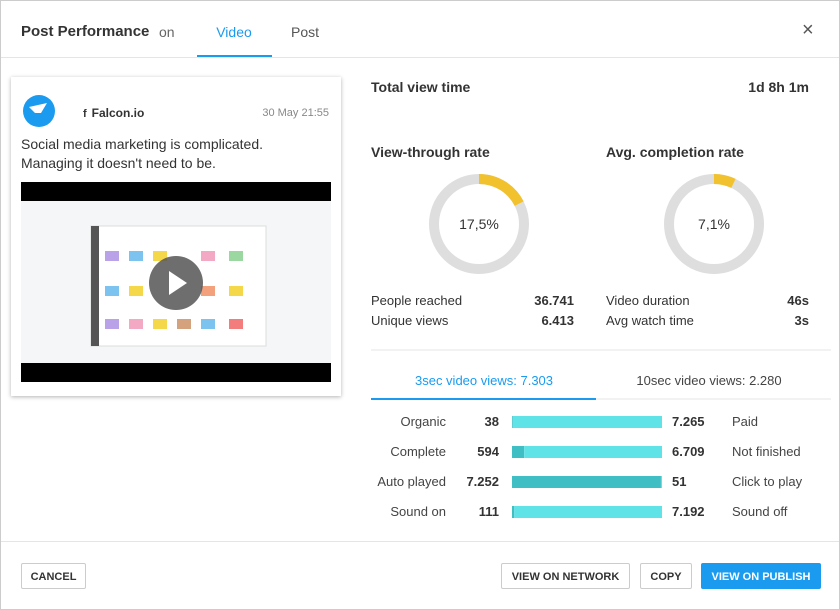 This screenshot has height=610, width=840. What do you see at coordinates (679, 481) in the screenshot?
I see `split-value: 51` at bounding box center [679, 481].